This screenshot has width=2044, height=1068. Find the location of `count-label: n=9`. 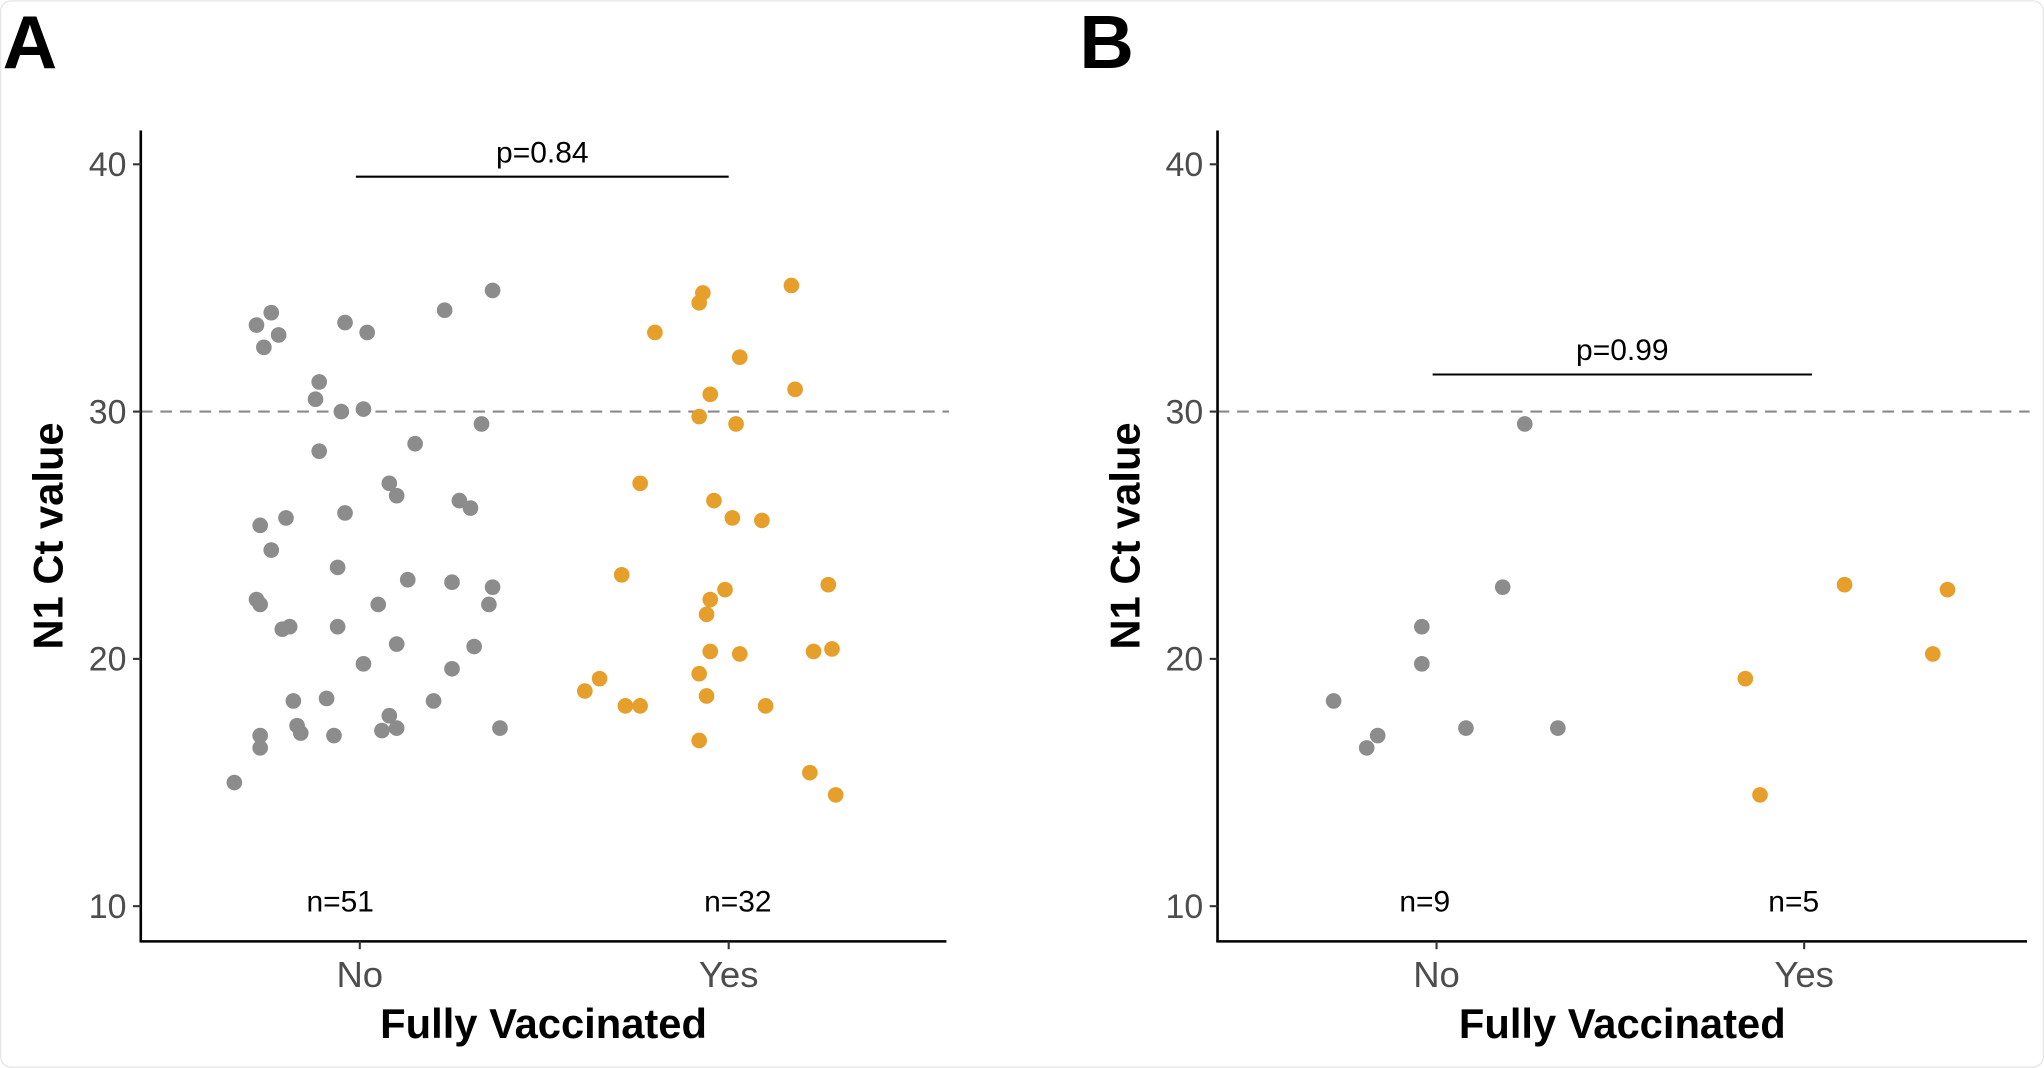

count-label: n=9 is located at coordinates (1424, 901).